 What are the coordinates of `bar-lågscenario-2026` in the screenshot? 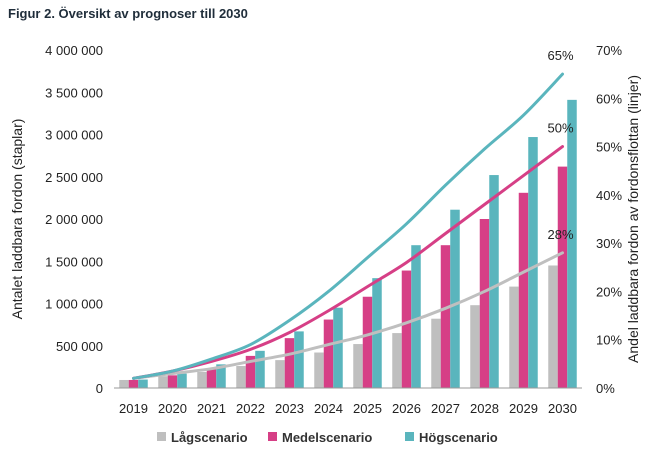 It's located at (397, 360).